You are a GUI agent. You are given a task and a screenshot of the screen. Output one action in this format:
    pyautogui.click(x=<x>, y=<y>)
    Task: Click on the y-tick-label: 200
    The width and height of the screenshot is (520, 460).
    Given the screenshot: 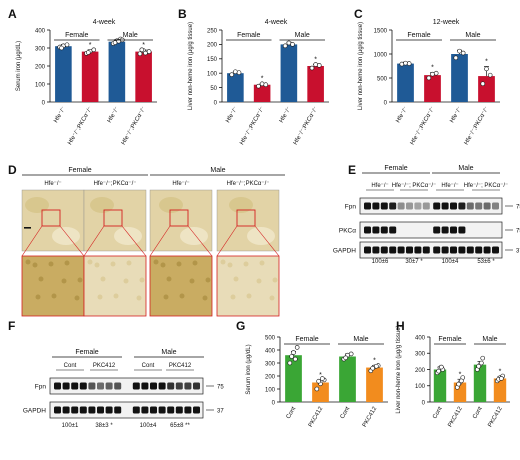 What is the action you would take?
    pyautogui.click(x=420, y=371)
    